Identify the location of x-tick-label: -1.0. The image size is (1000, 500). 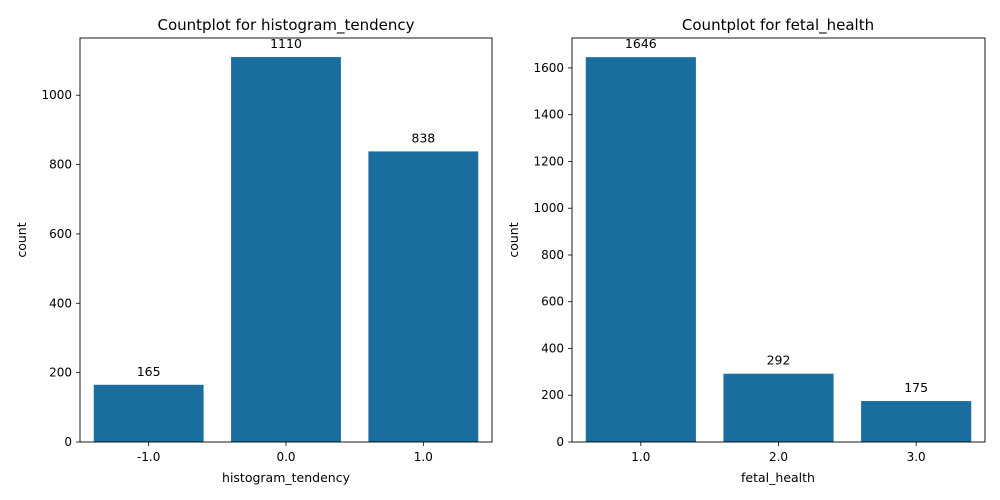
(148, 457).